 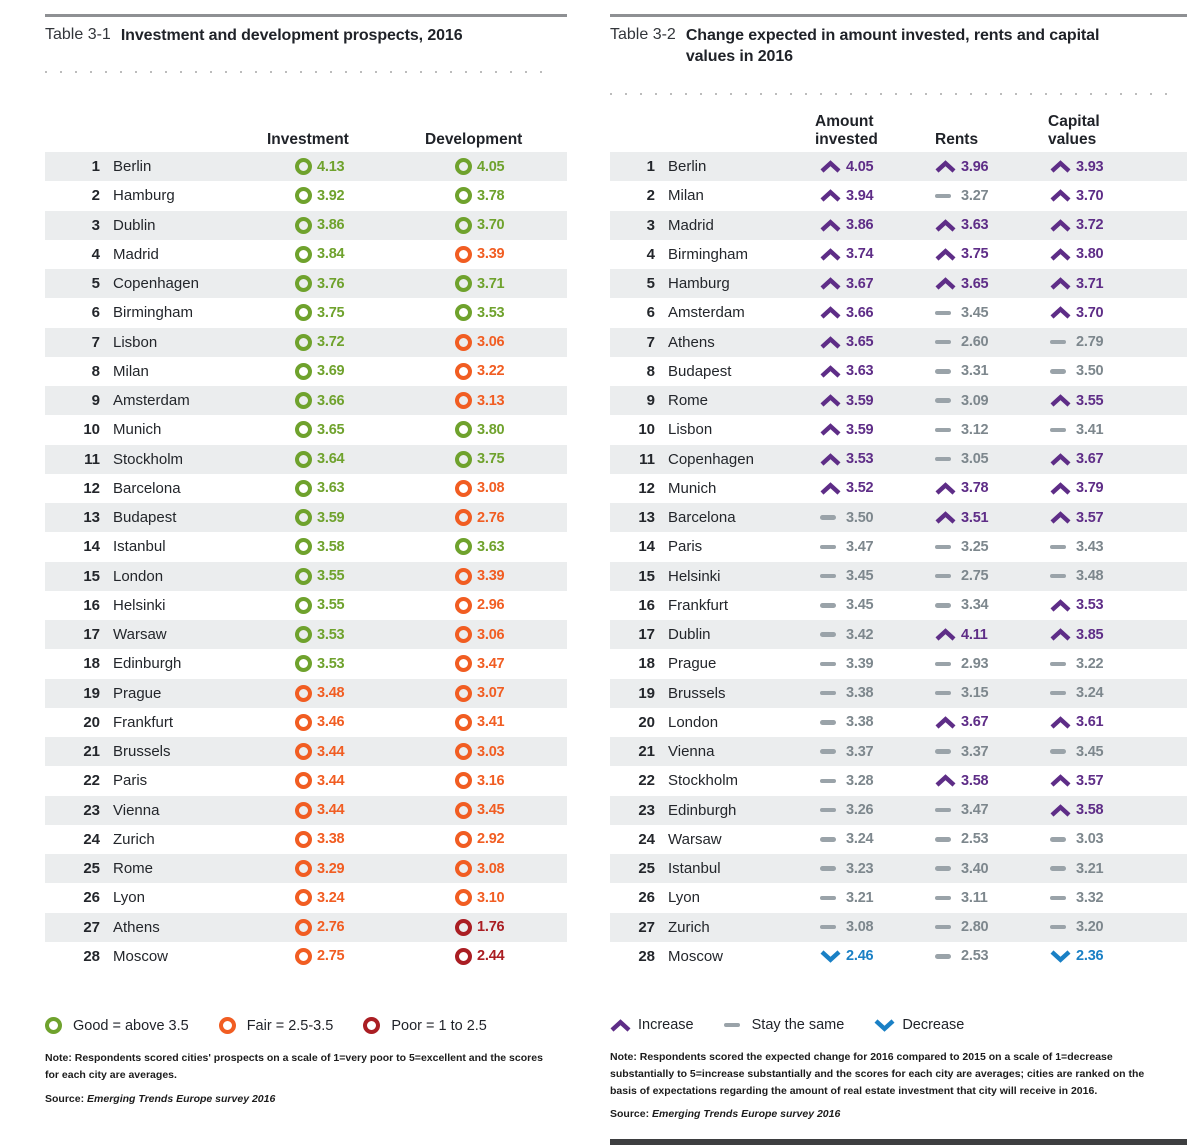 What do you see at coordinates (975, 517) in the screenshot?
I see `trend-value: 3.51` at bounding box center [975, 517].